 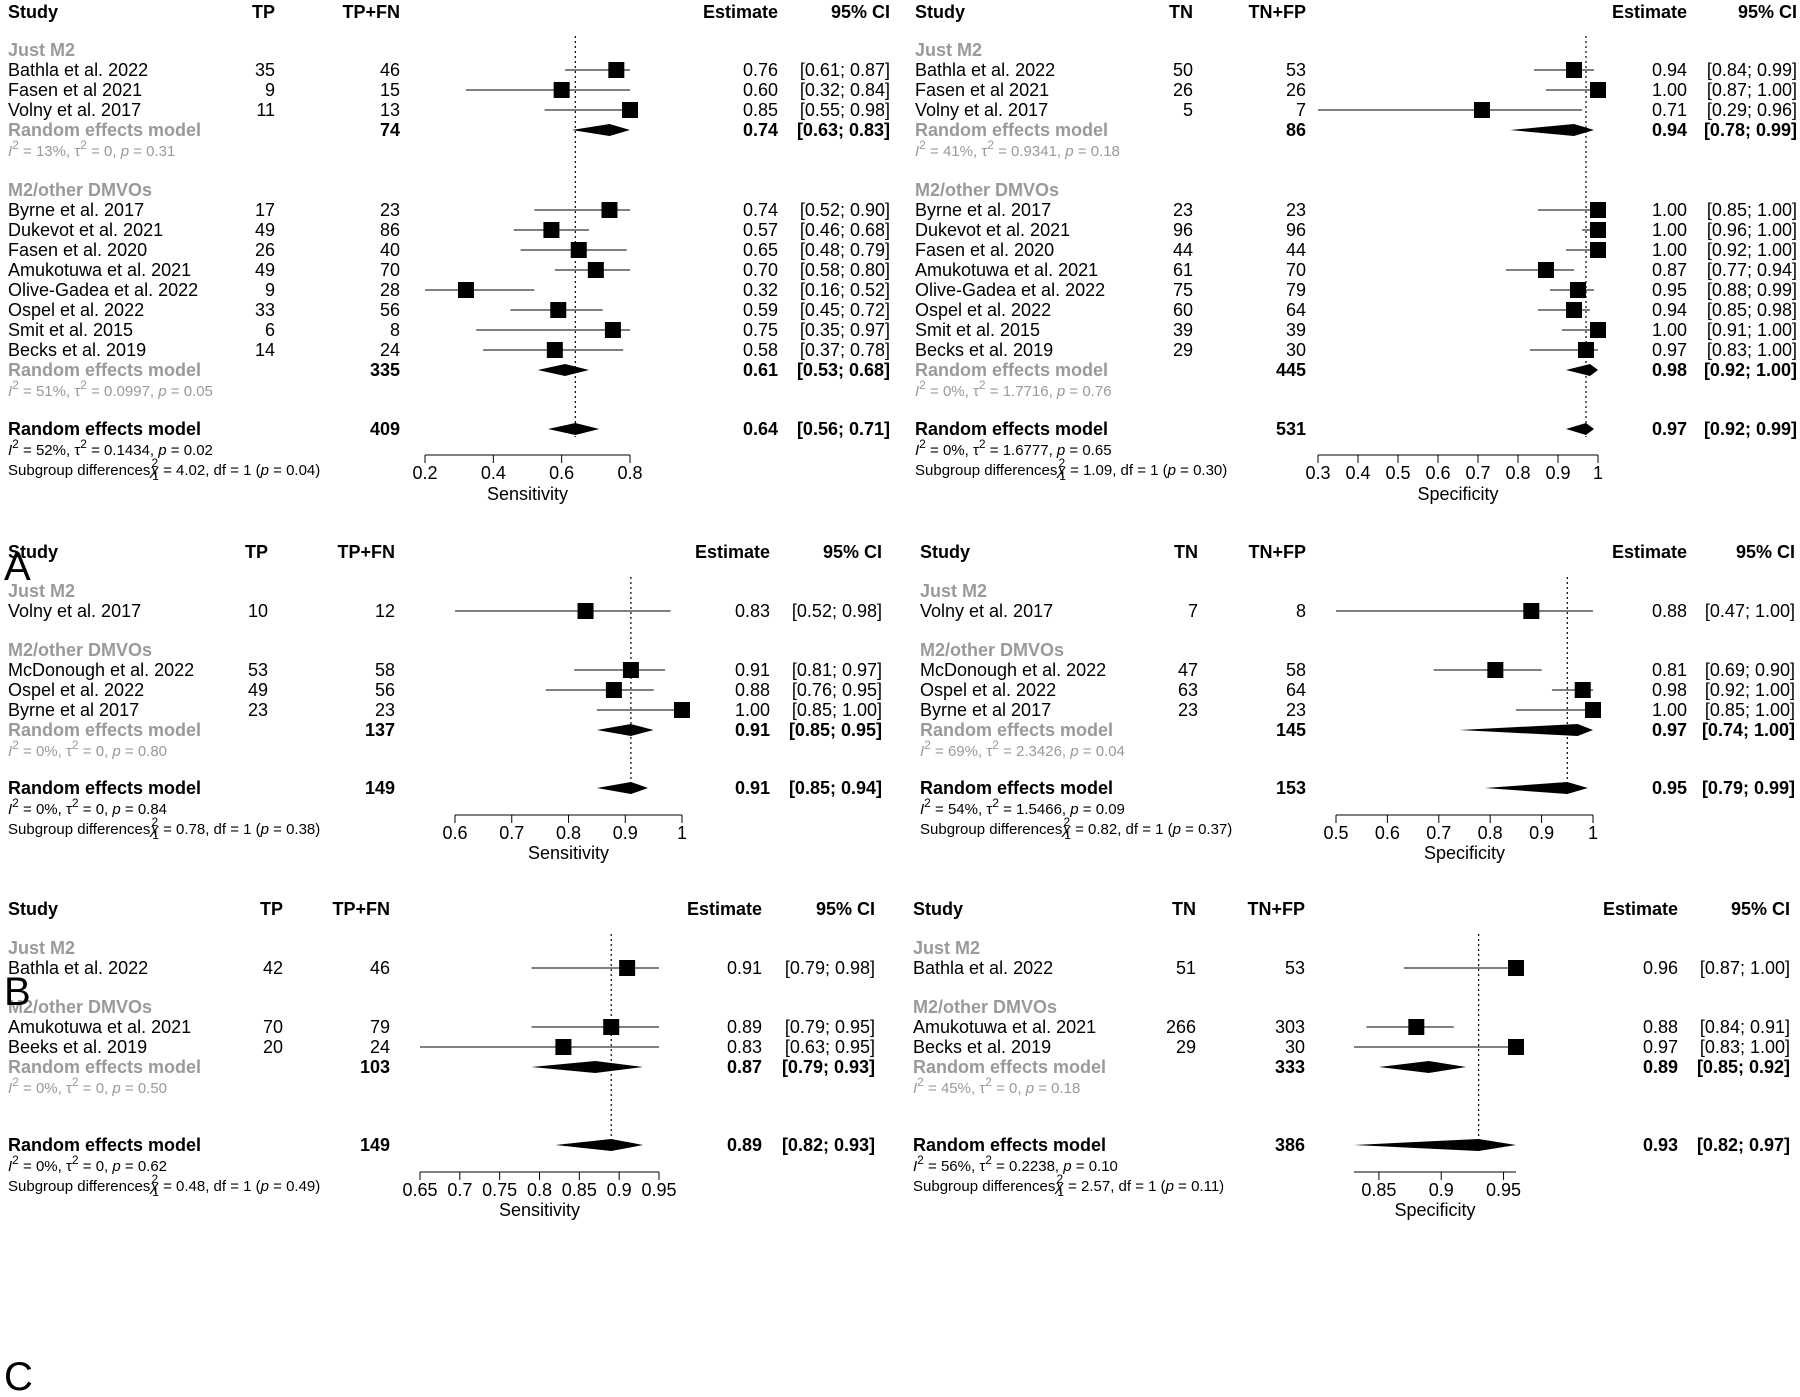 I want to click on study-n2: 44, so click(x=1296, y=250).